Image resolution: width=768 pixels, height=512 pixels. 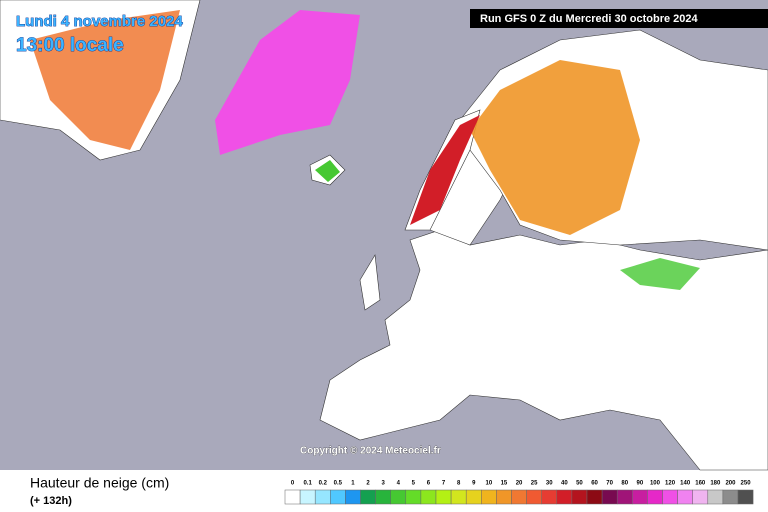 What do you see at coordinates (624, 484) in the screenshot?
I see `legend-label: 80` at bounding box center [624, 484].